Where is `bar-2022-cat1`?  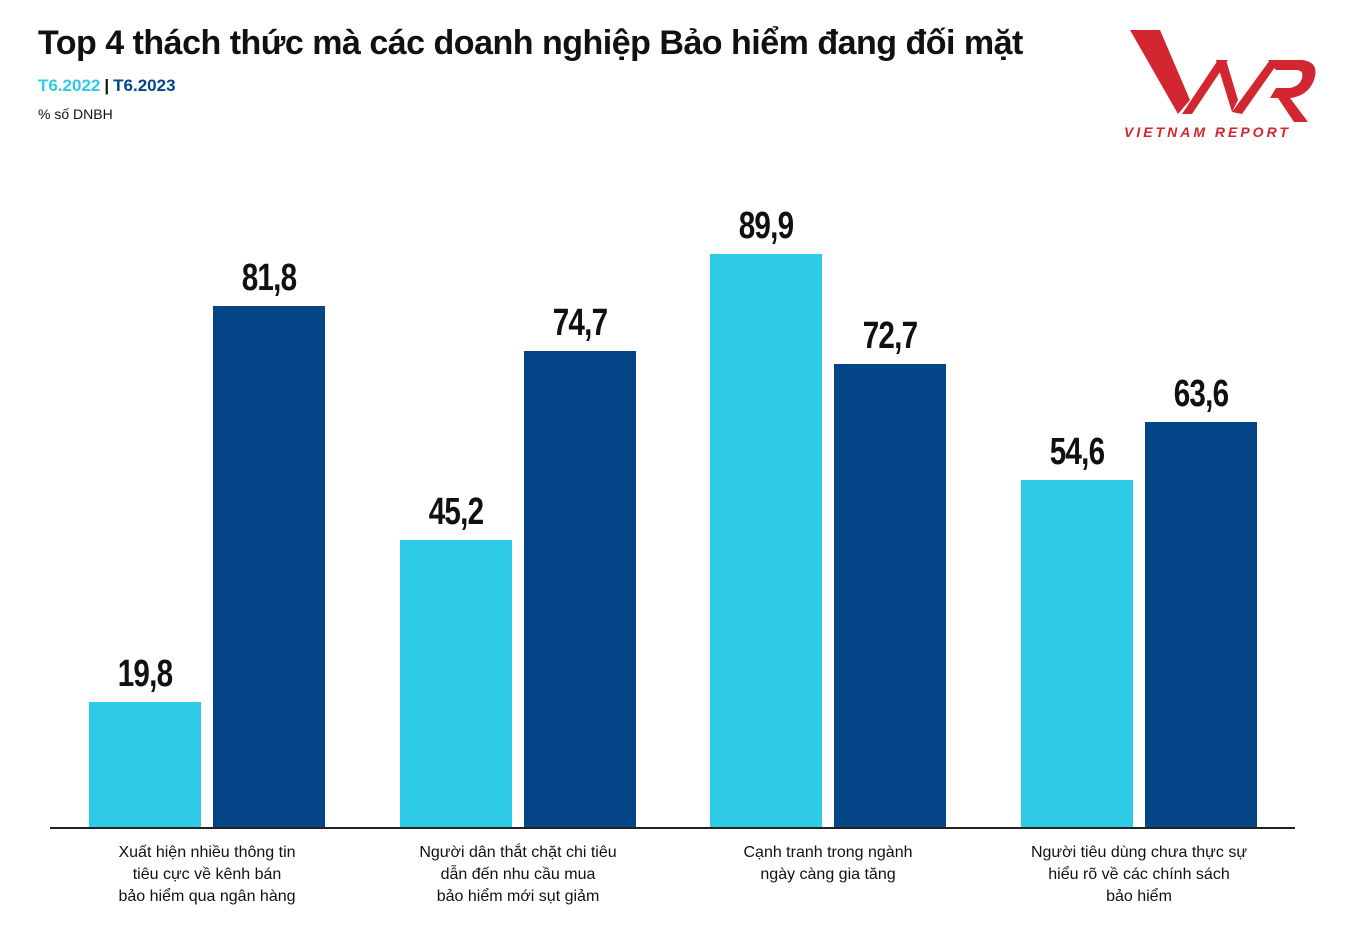
bar-2022-cat1 is located at coordinates (145, 765).